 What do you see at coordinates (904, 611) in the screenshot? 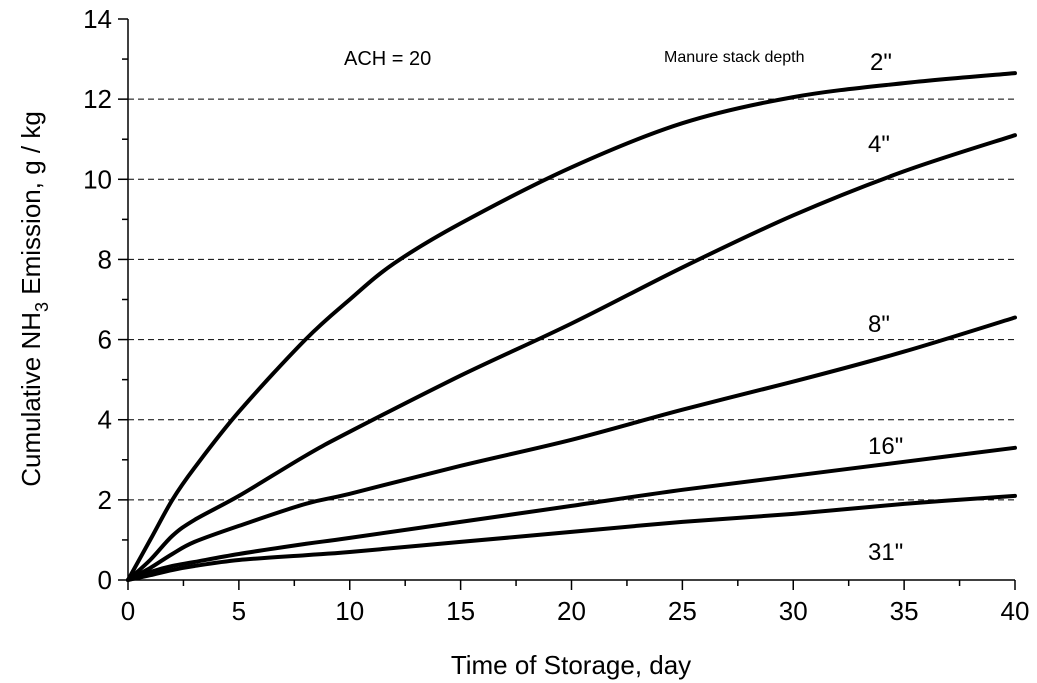
I see `x-tick-label-35: 35` at bounding box center [904, 611].